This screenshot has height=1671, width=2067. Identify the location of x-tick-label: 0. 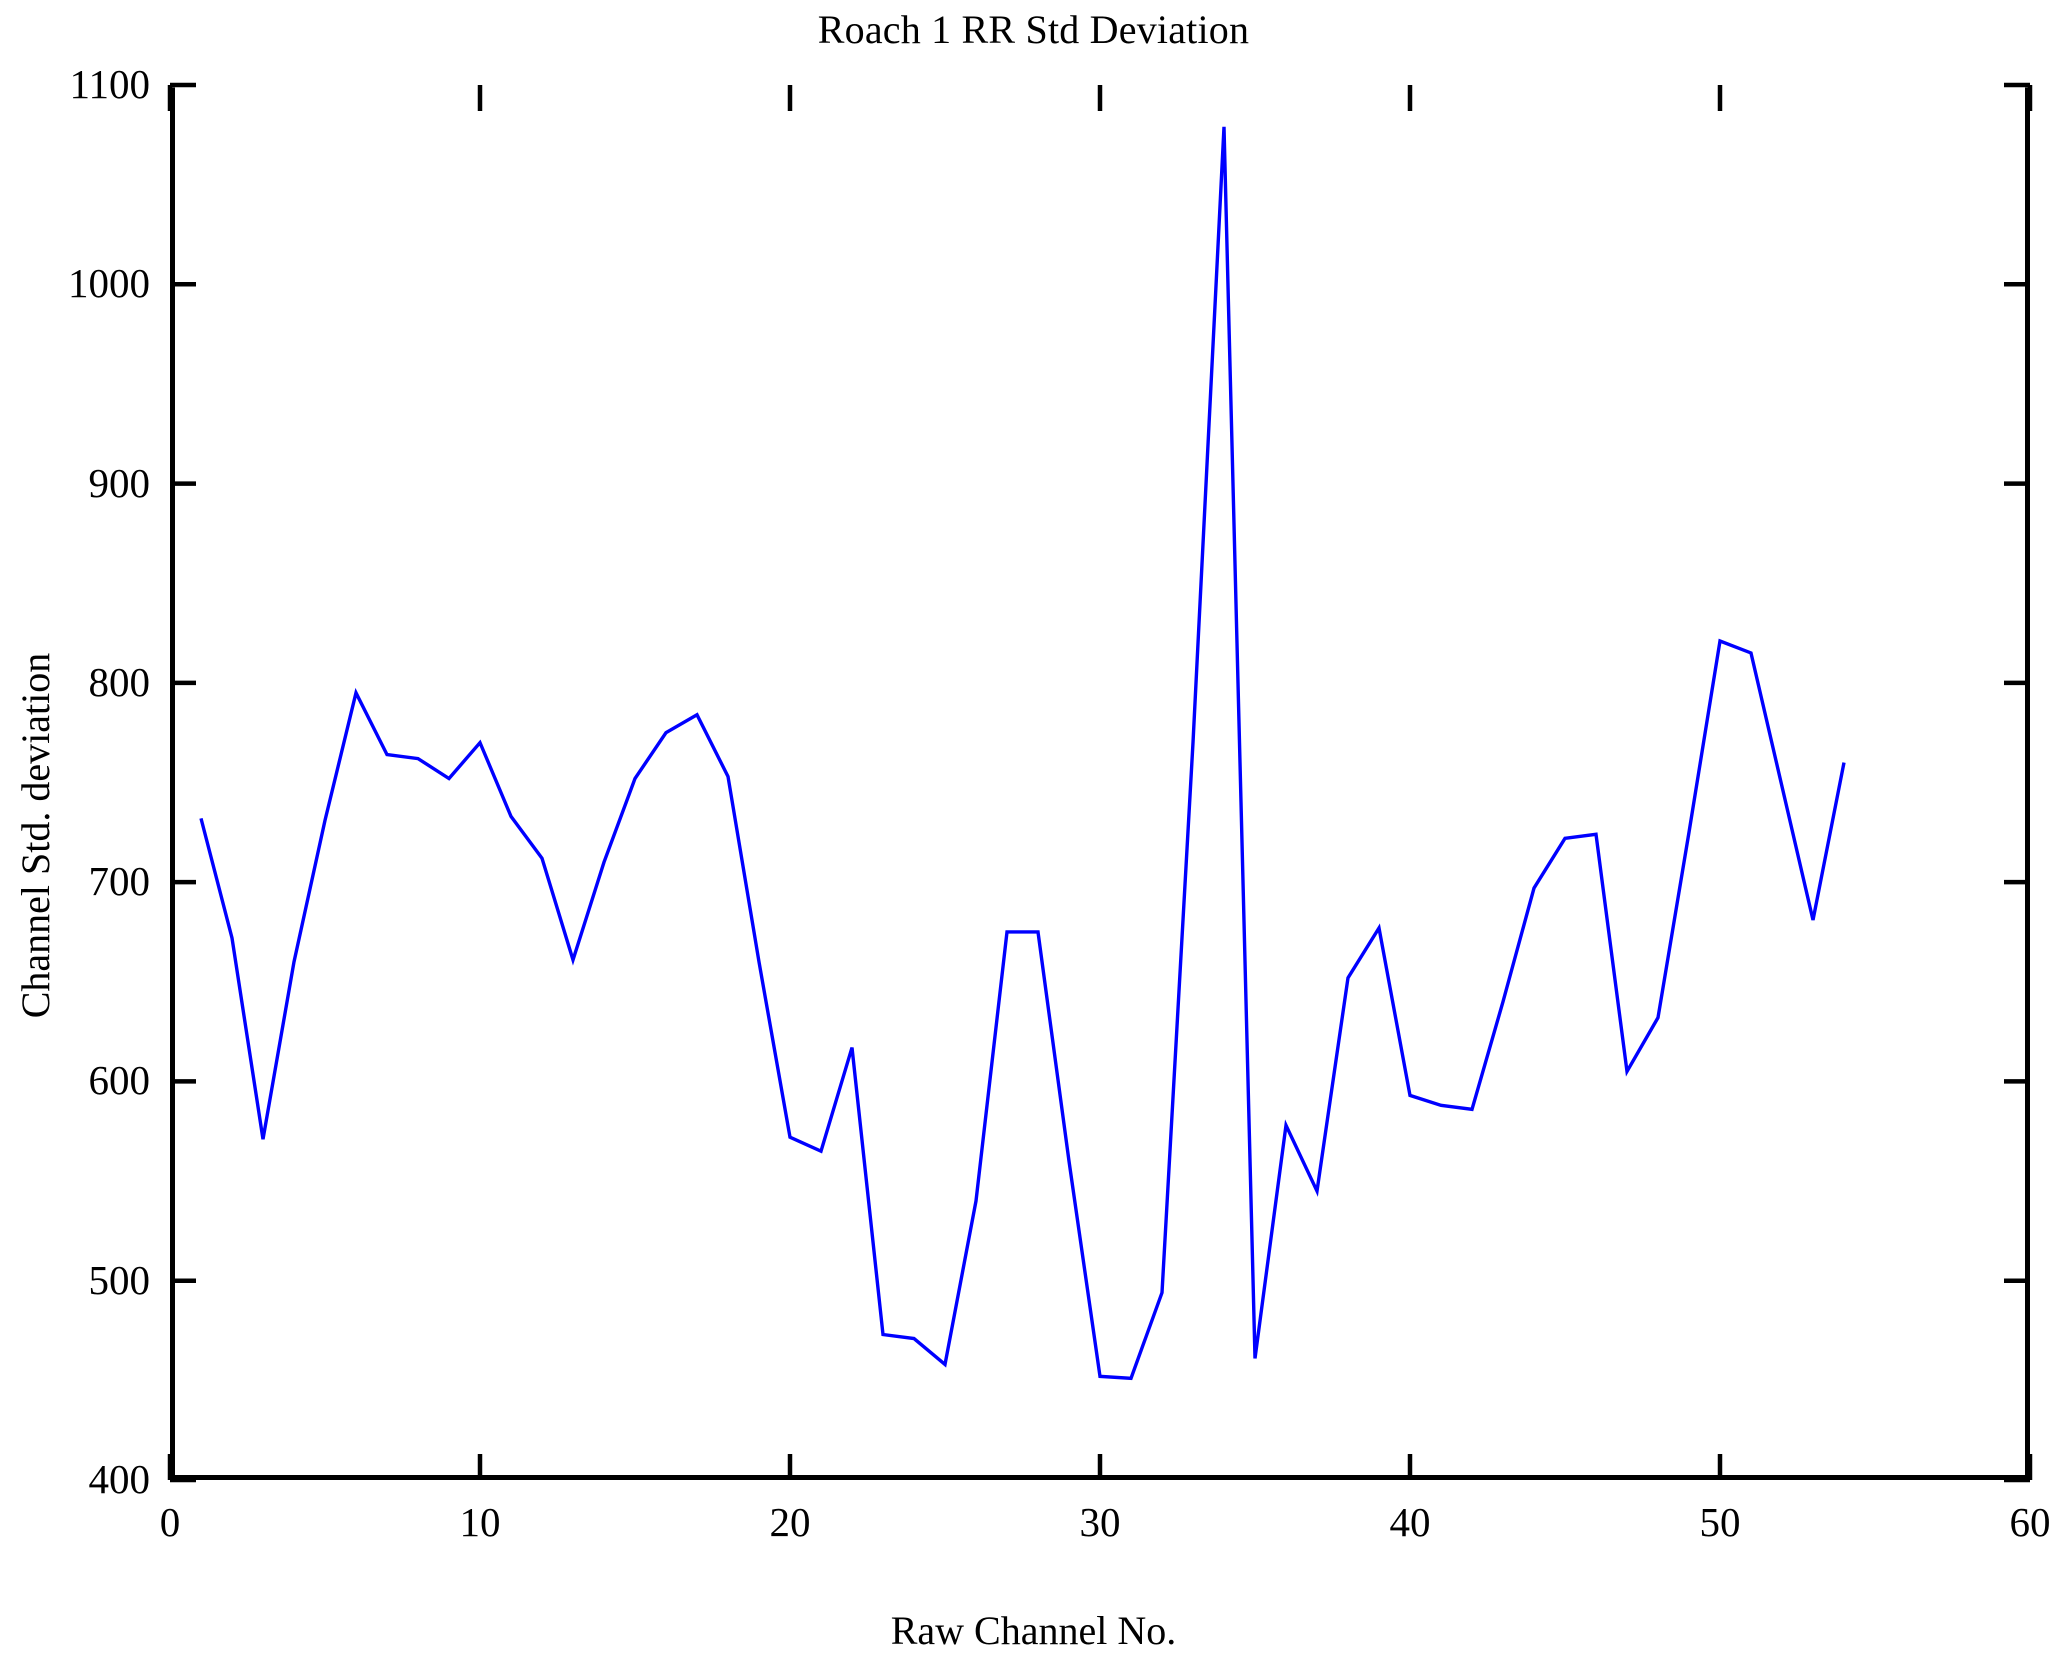
(170, 1522).